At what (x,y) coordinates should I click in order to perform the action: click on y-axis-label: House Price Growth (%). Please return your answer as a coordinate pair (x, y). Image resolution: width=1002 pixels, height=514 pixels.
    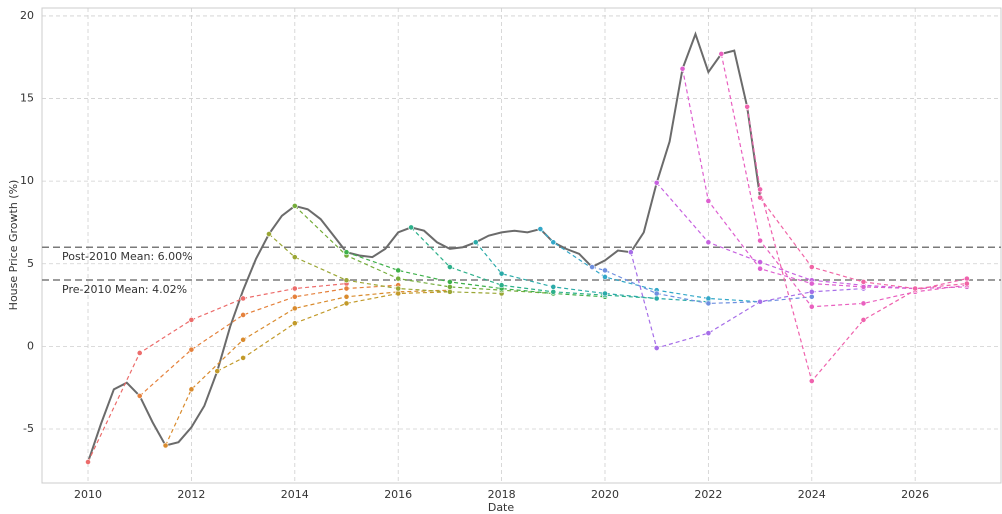
    Looking at the image, I should click on (13, 245).